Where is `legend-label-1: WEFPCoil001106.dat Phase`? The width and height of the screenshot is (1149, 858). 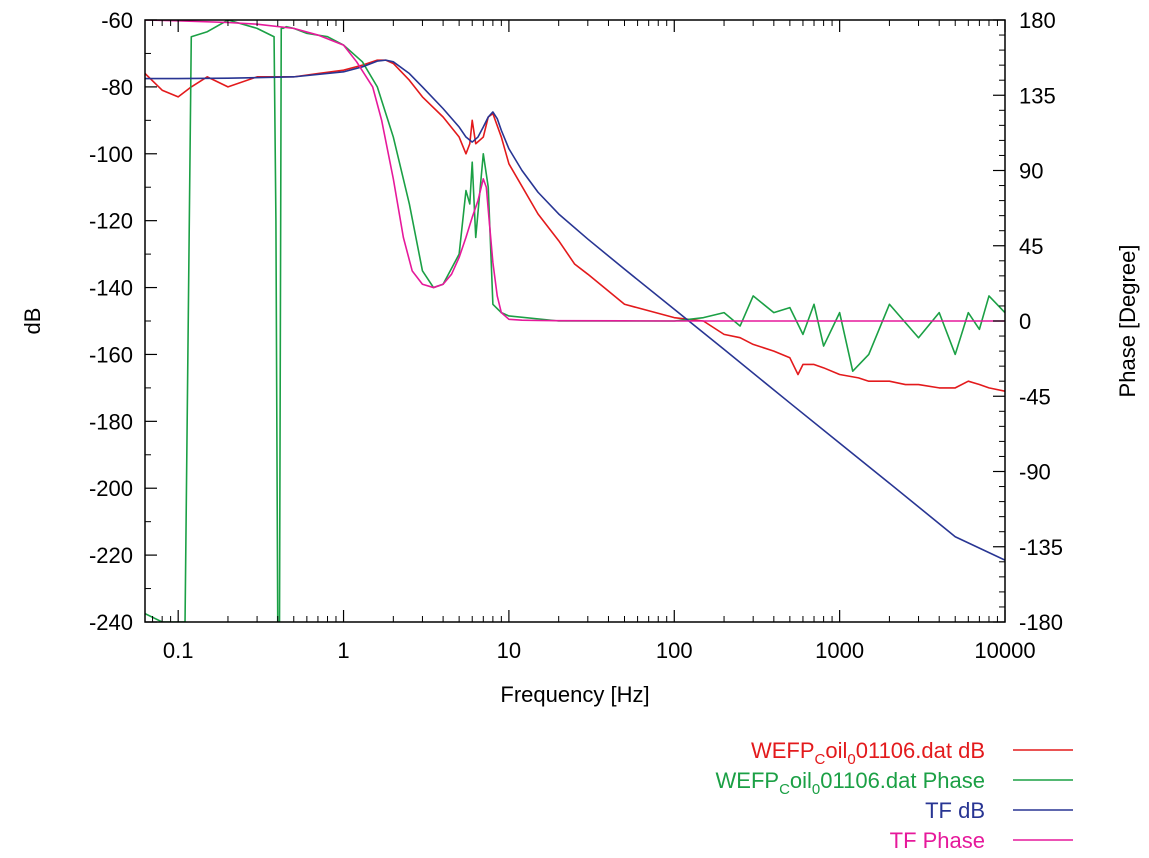 legend-label-1: WEFPCoil001106.dat Phase is located at coordinates (851, 783).